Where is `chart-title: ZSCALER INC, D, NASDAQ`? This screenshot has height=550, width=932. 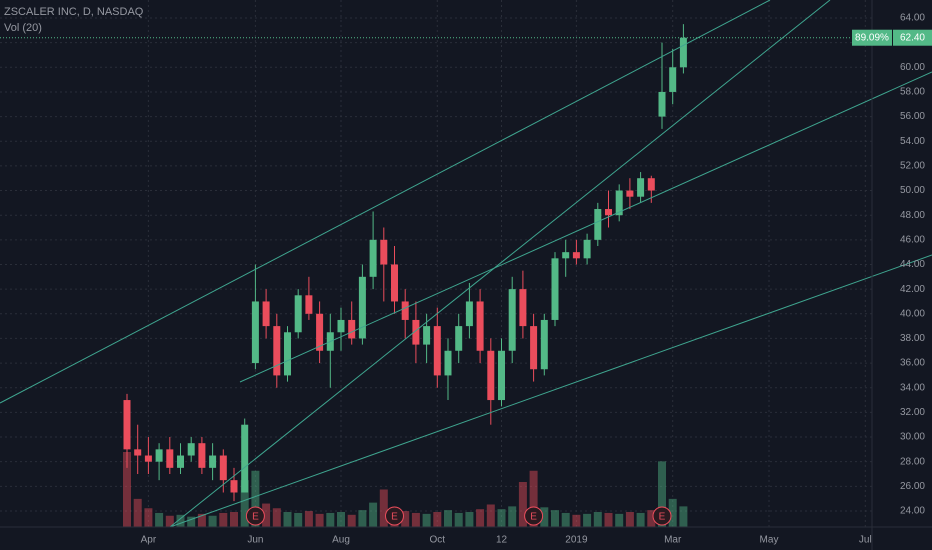
chart-title: ZSCALER INC, D, NASDAQ is located at coordinates (74, 12).